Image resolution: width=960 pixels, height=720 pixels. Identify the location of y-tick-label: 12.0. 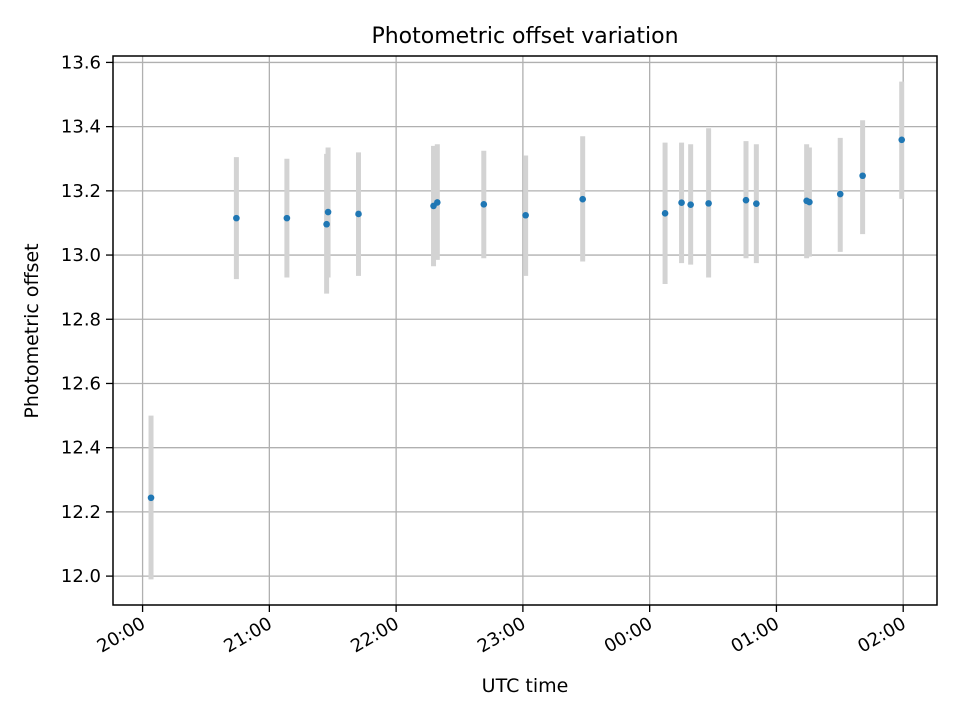
(81, 576).